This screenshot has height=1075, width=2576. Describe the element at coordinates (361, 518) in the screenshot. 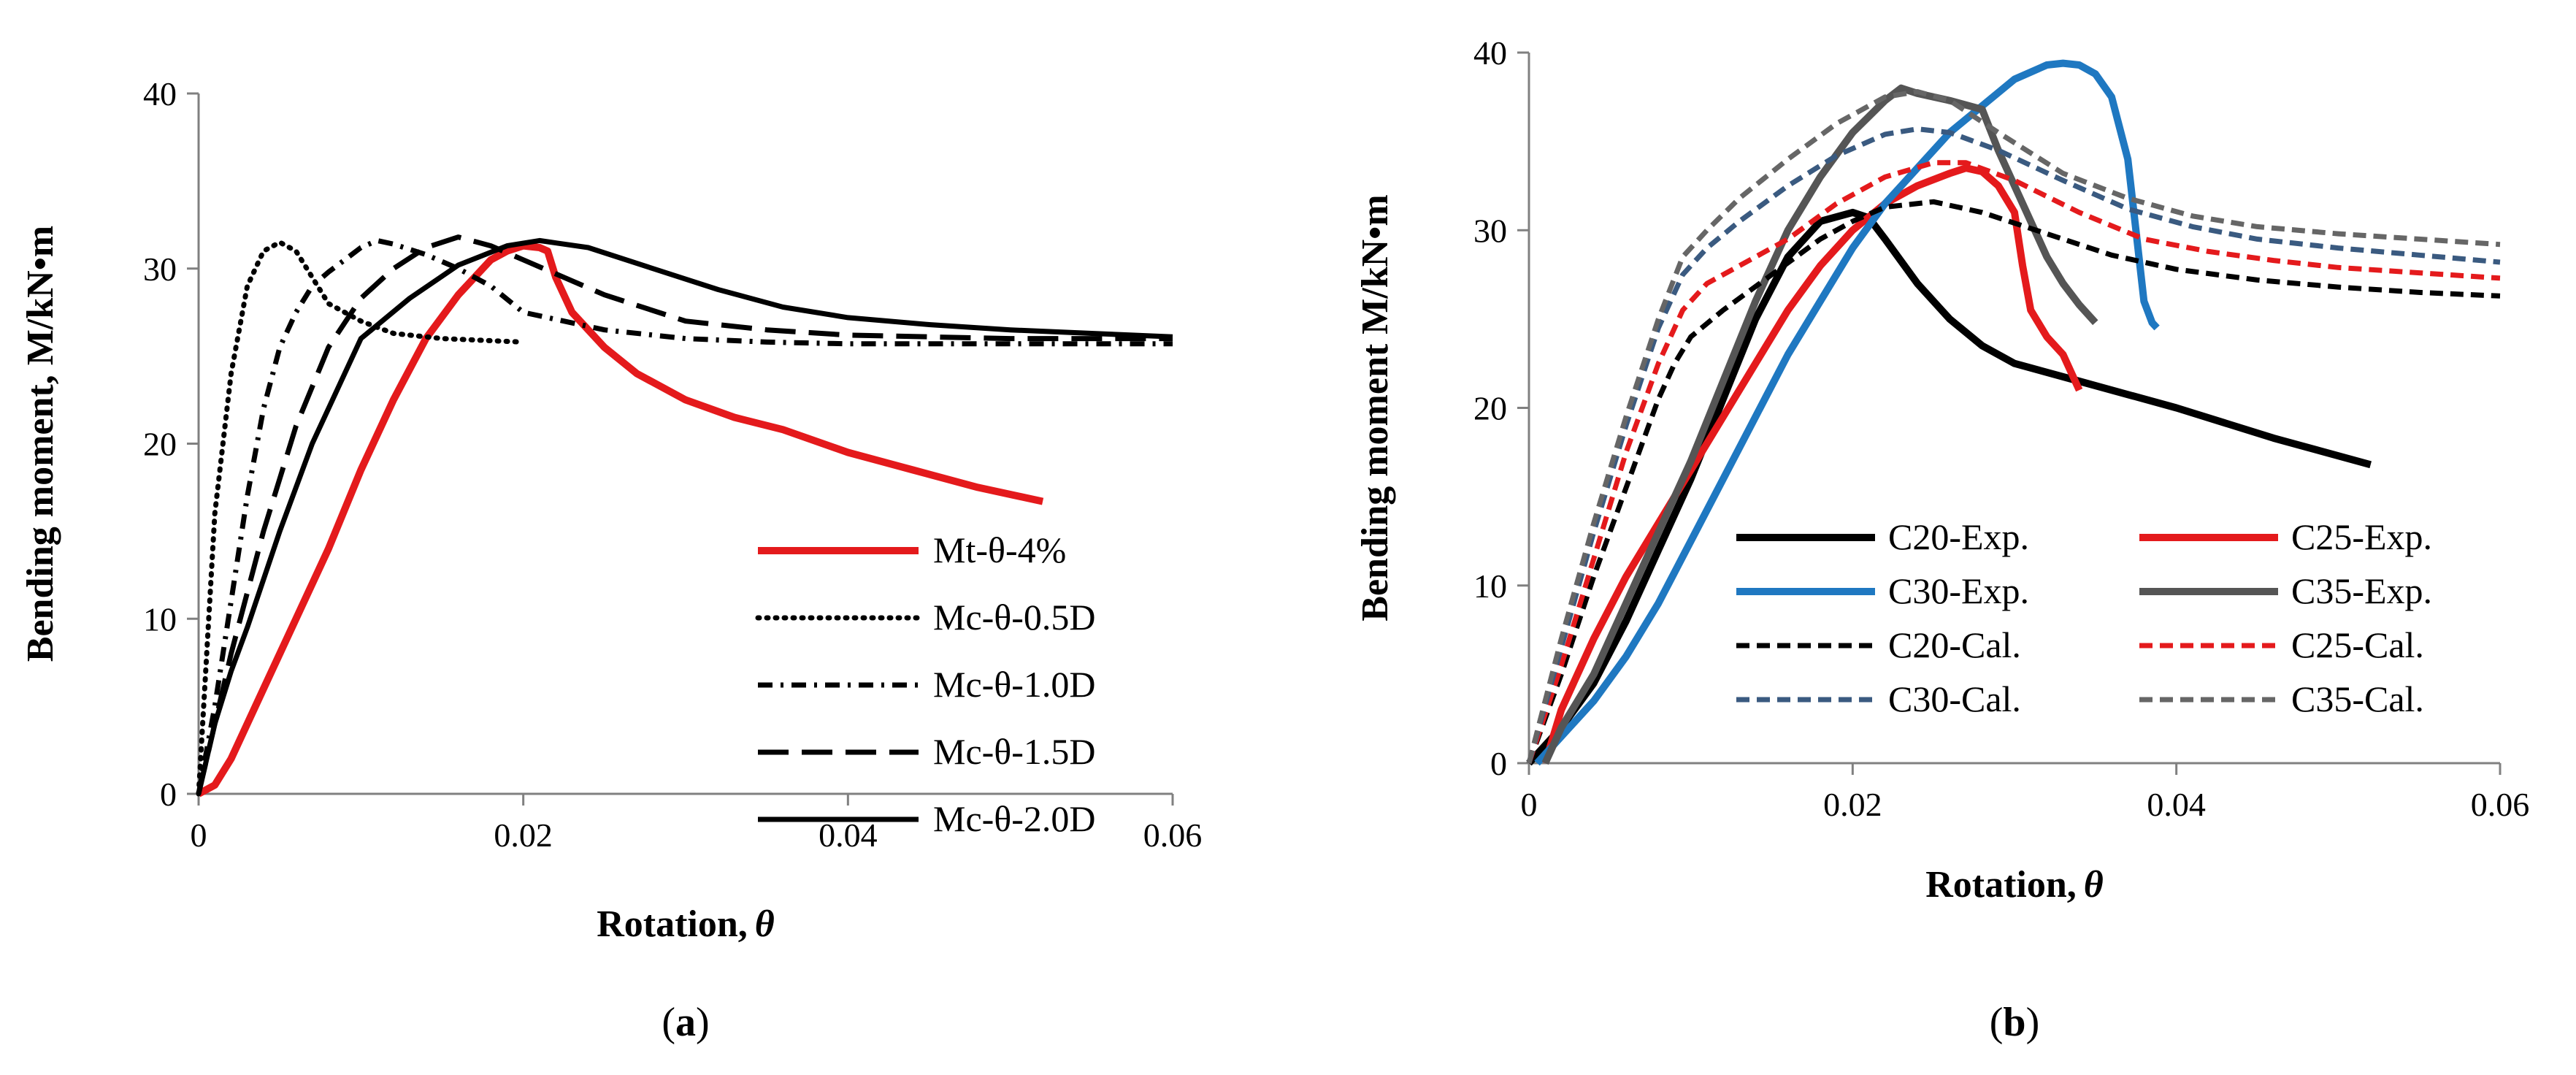

I see `series-line-mc-theta-0-5d` at that location.